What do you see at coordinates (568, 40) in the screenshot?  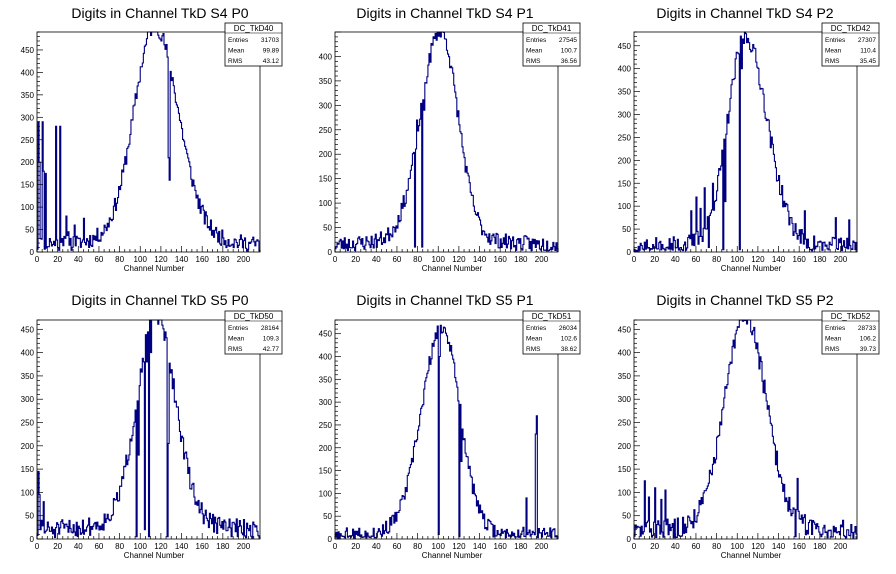 I see `stats-value: 27545` at bounding box center [568, 40].